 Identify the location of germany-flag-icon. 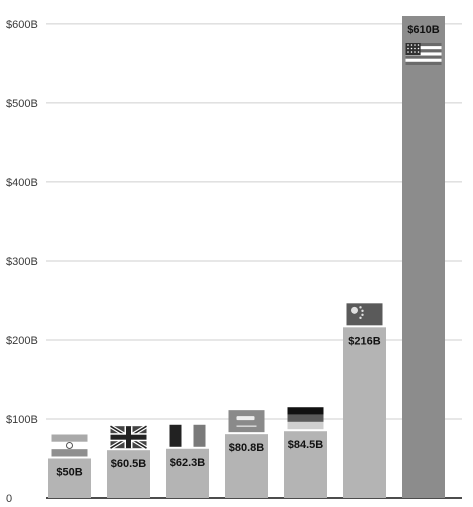
(305, 418).